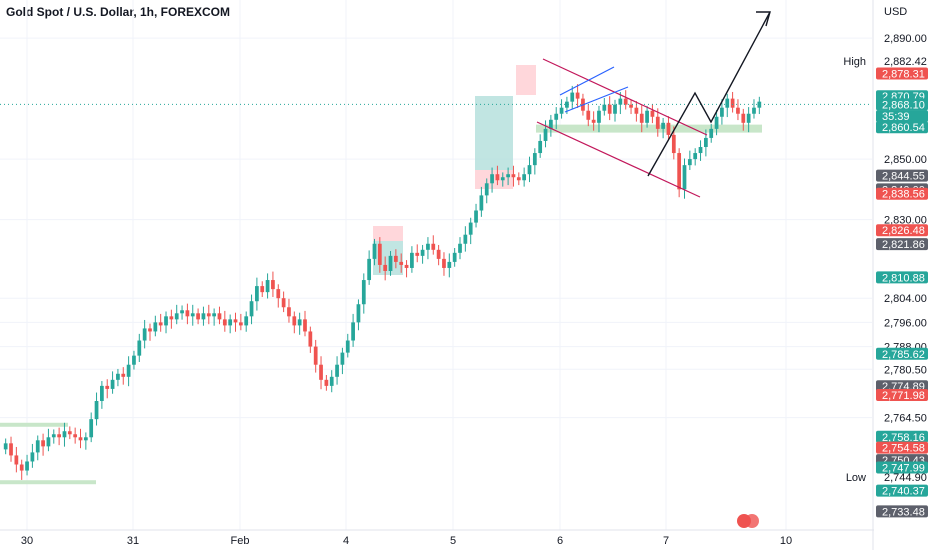 This screenshot has width=932, height=550. Describe the element at coordinates (854, 62) in the screenshot. I see `high-marker-label: High` at that location.